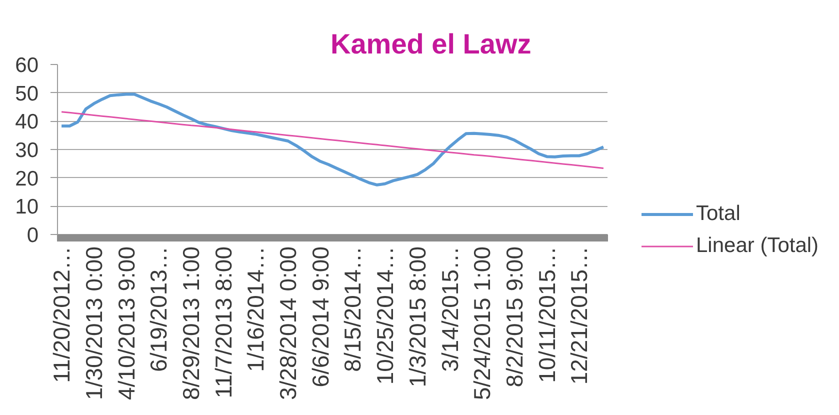 The width and height of the screenshot is (839, 415). I want to click on x-tick-label: 3/28/2014 0:00, so click(288, 323).